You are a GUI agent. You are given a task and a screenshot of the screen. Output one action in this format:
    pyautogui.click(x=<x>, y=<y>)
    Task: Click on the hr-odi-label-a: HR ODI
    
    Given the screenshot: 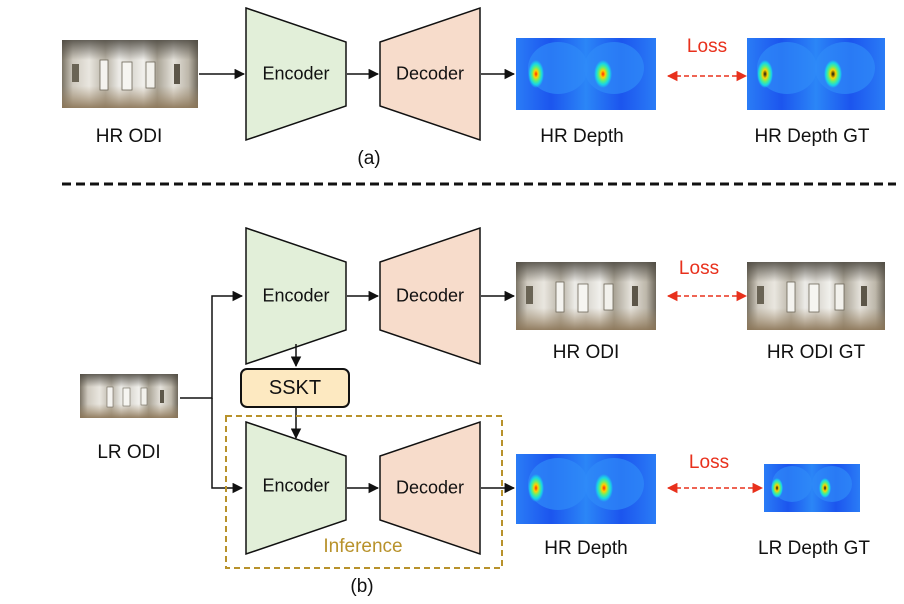 What is the action you would take?
    pyautogui.click(x=129, y=136)
    